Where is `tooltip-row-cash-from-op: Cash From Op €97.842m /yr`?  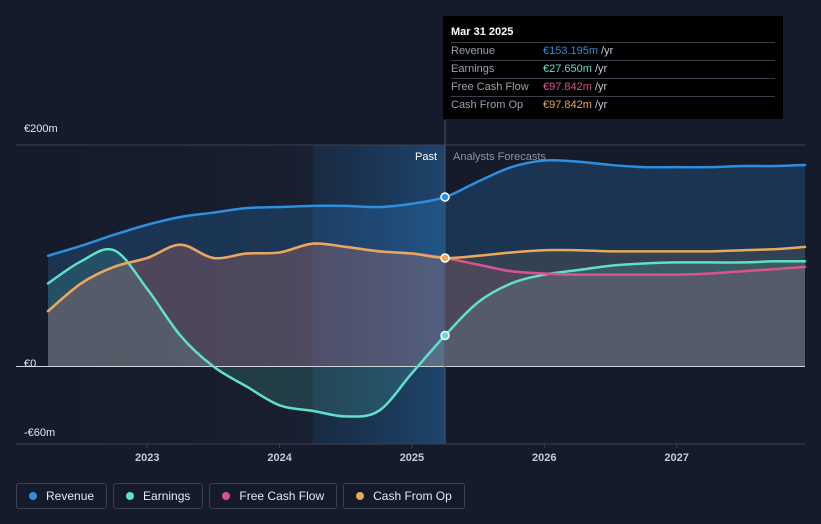
tooltip-row-cash-from-op: Cash From Op €97.842m /yr is located at coordinates (613, 105).